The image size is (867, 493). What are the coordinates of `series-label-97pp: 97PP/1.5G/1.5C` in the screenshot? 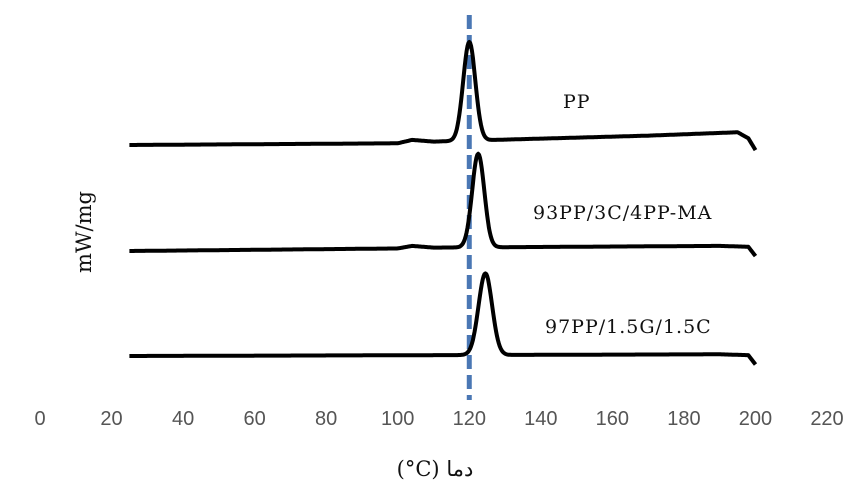 It's located at (628, 327).